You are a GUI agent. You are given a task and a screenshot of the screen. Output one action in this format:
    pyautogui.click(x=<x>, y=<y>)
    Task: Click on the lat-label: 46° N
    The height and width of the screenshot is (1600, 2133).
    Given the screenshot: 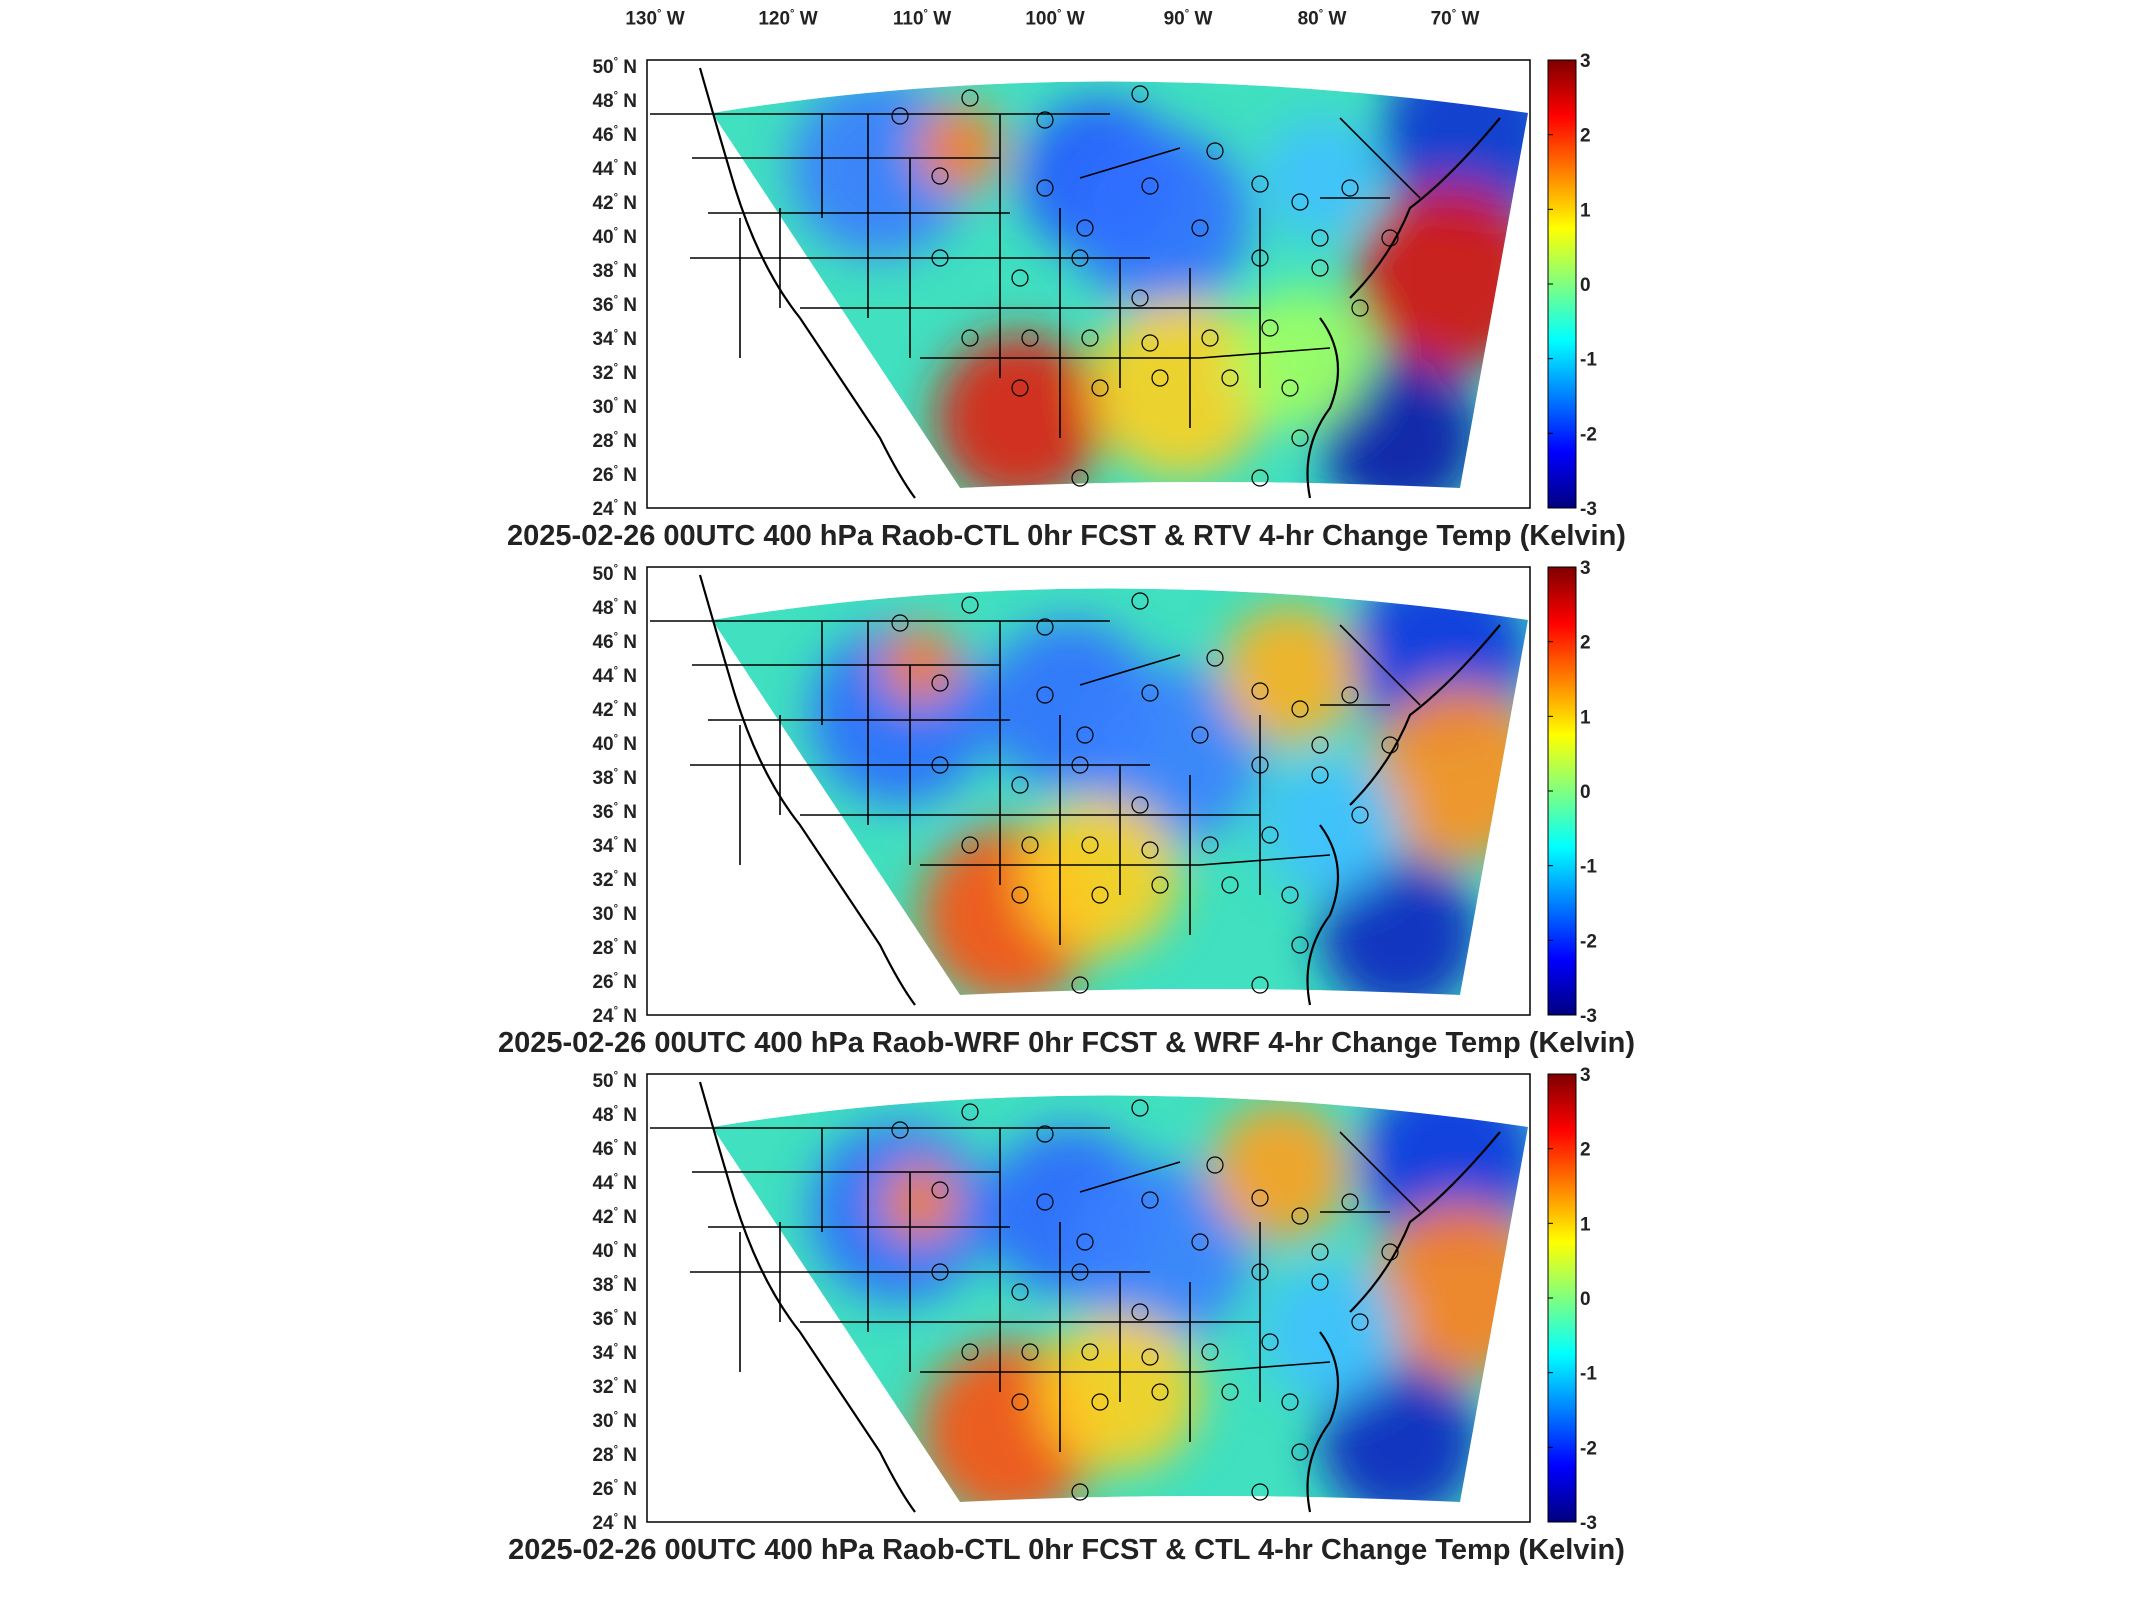 What is the action you would take?
    pyautogui.click(x=614, y=135)
    